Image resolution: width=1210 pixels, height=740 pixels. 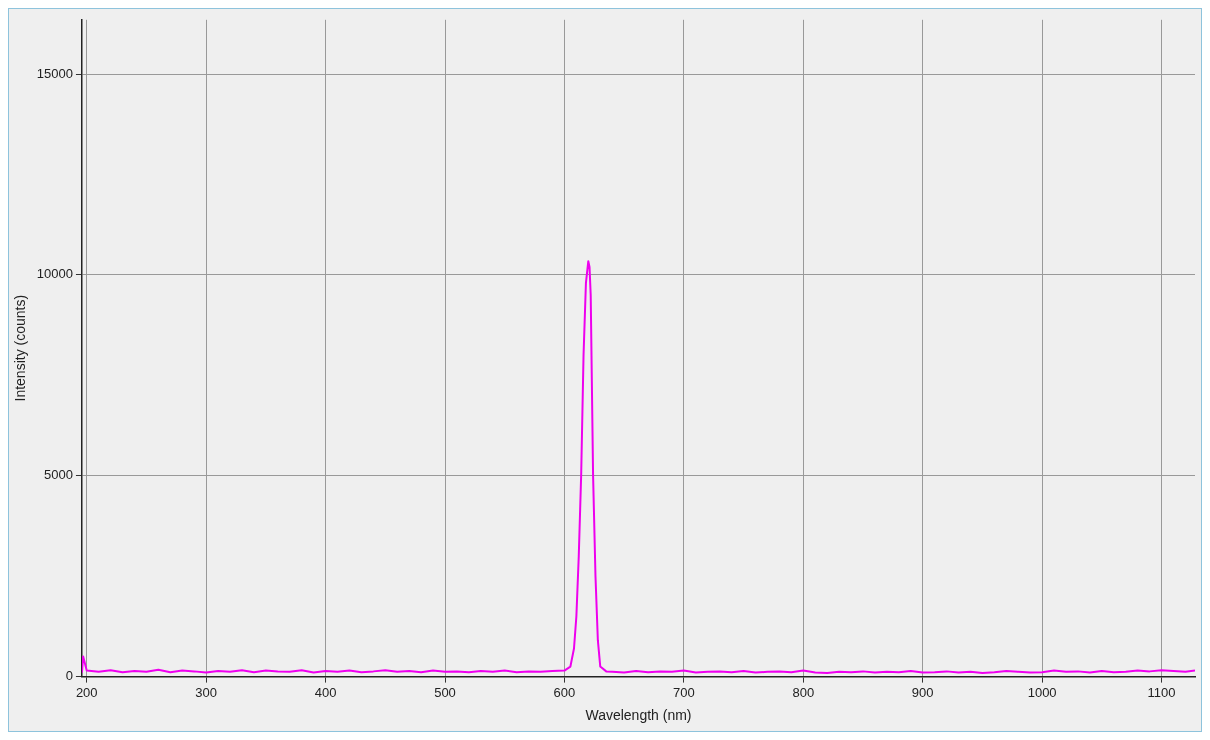 I want to click on x-tick-label: 1100, so click(x=1161, y=692).